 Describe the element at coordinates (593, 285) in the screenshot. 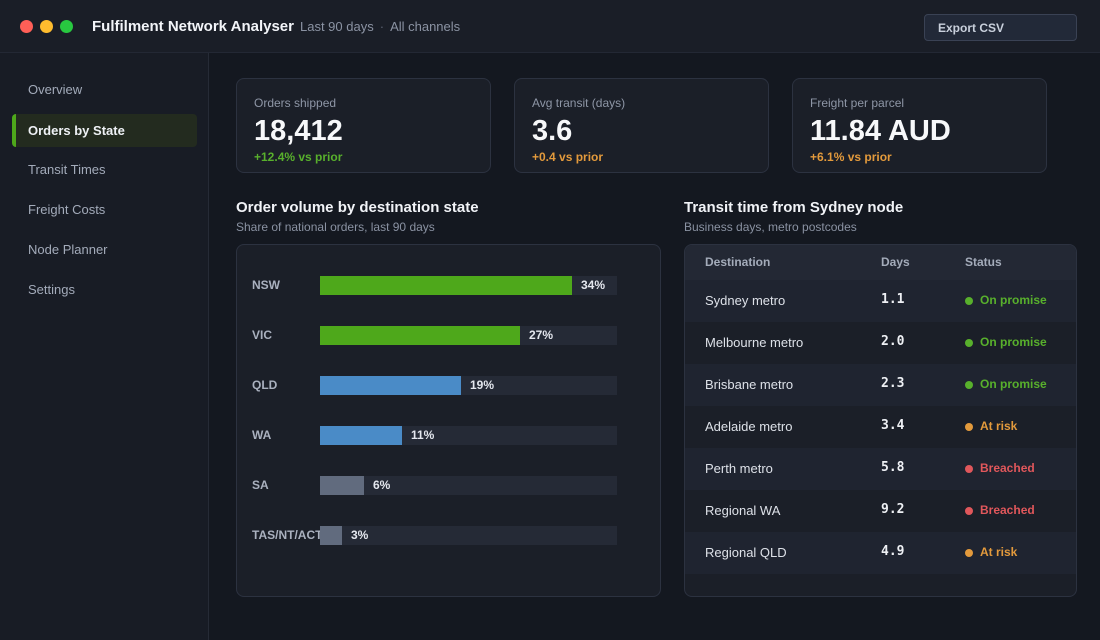

I see `bar-value-label-nsw: 34%` at that location.